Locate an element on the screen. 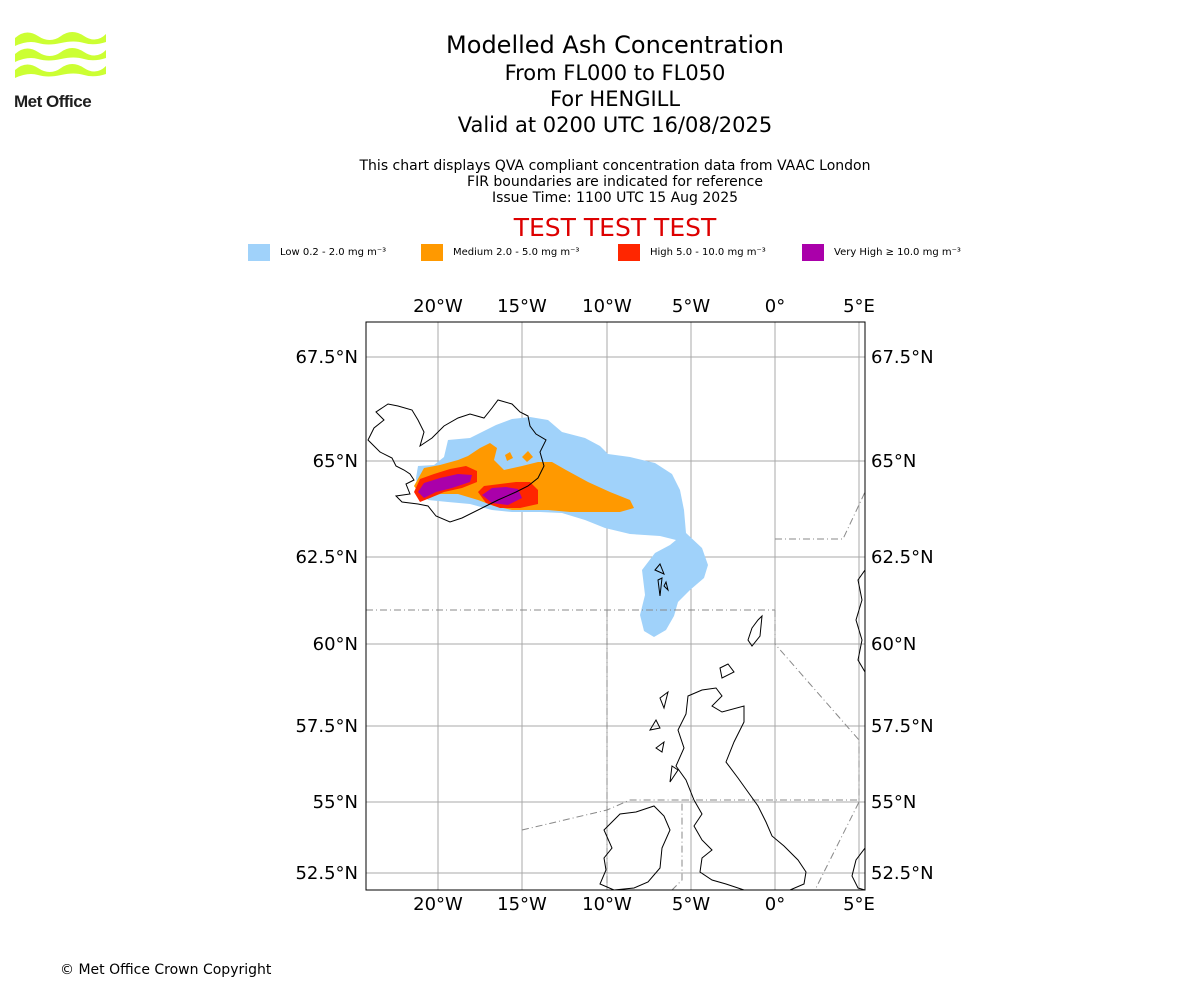 This screenshot has width=1200, height=1000. lat-tick-left: 60°N is located at coordinates (335, 644).